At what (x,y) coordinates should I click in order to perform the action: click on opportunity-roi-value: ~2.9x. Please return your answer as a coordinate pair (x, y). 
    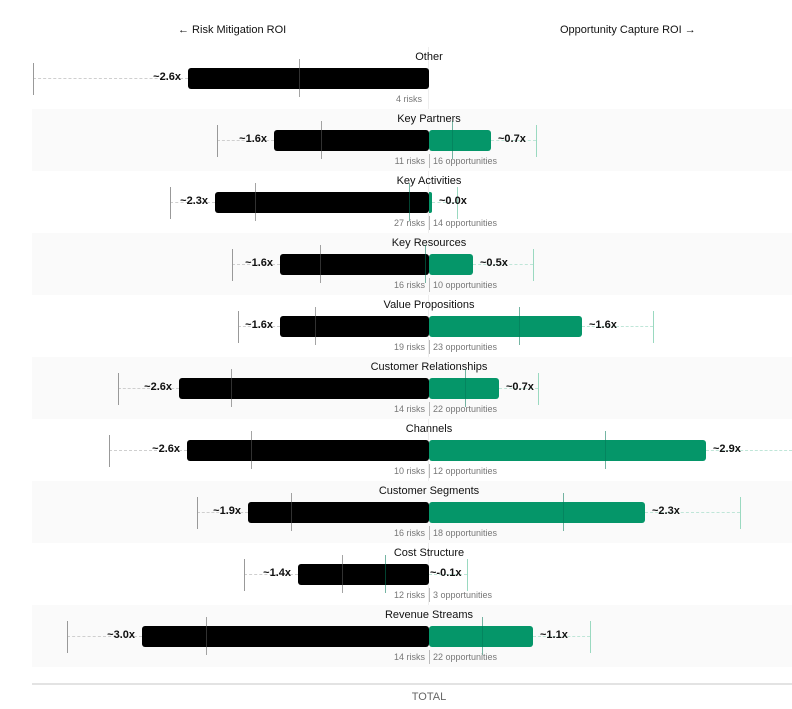
    Looking at the image, I should click on (727, 449).